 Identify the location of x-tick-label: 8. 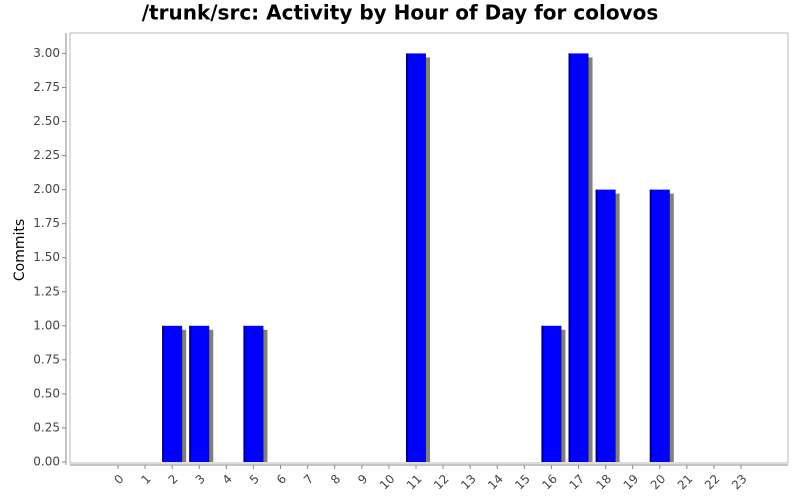
(335, 479).